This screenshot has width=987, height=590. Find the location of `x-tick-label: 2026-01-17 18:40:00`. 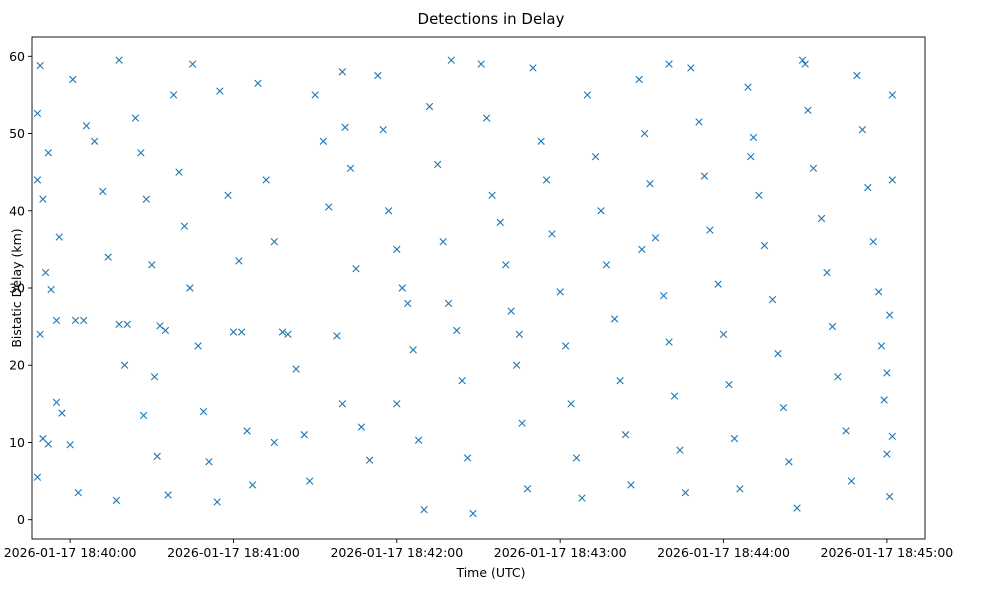

x-tick-label: 2026-01-17 18:40:00 is located at coordinates (70, 552).